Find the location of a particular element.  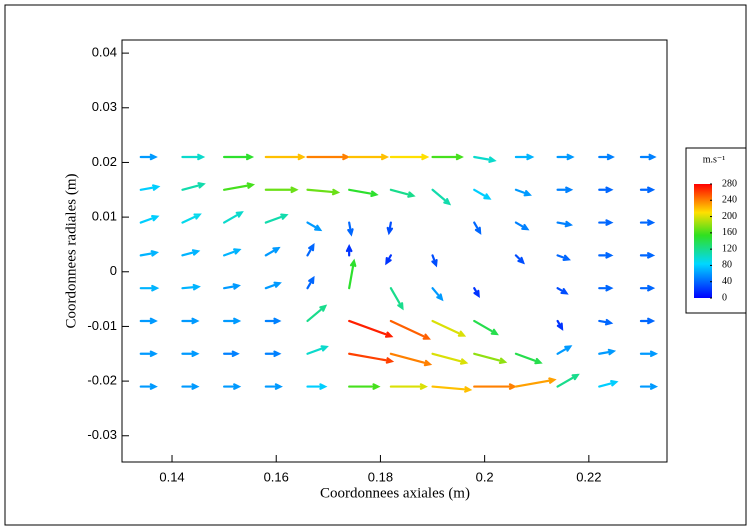

x-tick-label: 0.14 is located at coordinates (171, 476).